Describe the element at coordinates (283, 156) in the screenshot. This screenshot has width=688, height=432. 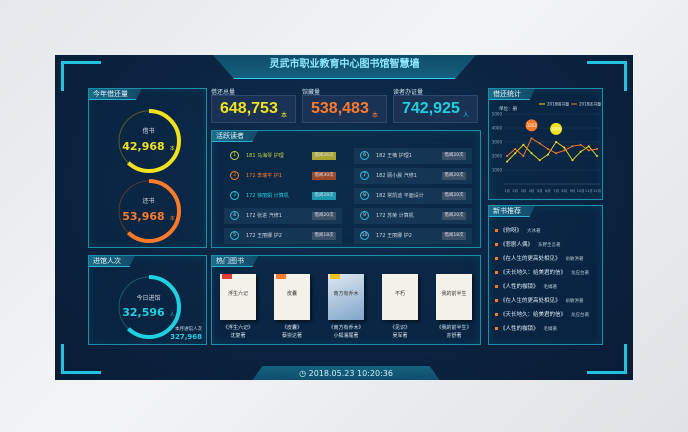
I see `reader-row: 1 181 马海琴 护理 借阅26次` at that location.